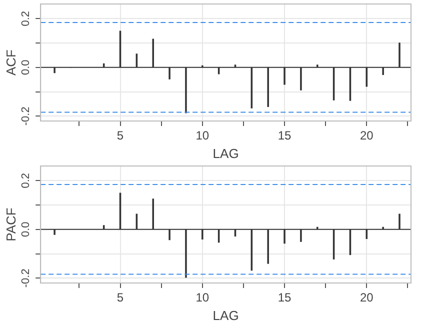 The width and height of the screenshot is (423, 325). What do you see at coordinates (10, 62) in the screenshot?
I see `y-axis-title: ACF` at bounding box center [10, 62].